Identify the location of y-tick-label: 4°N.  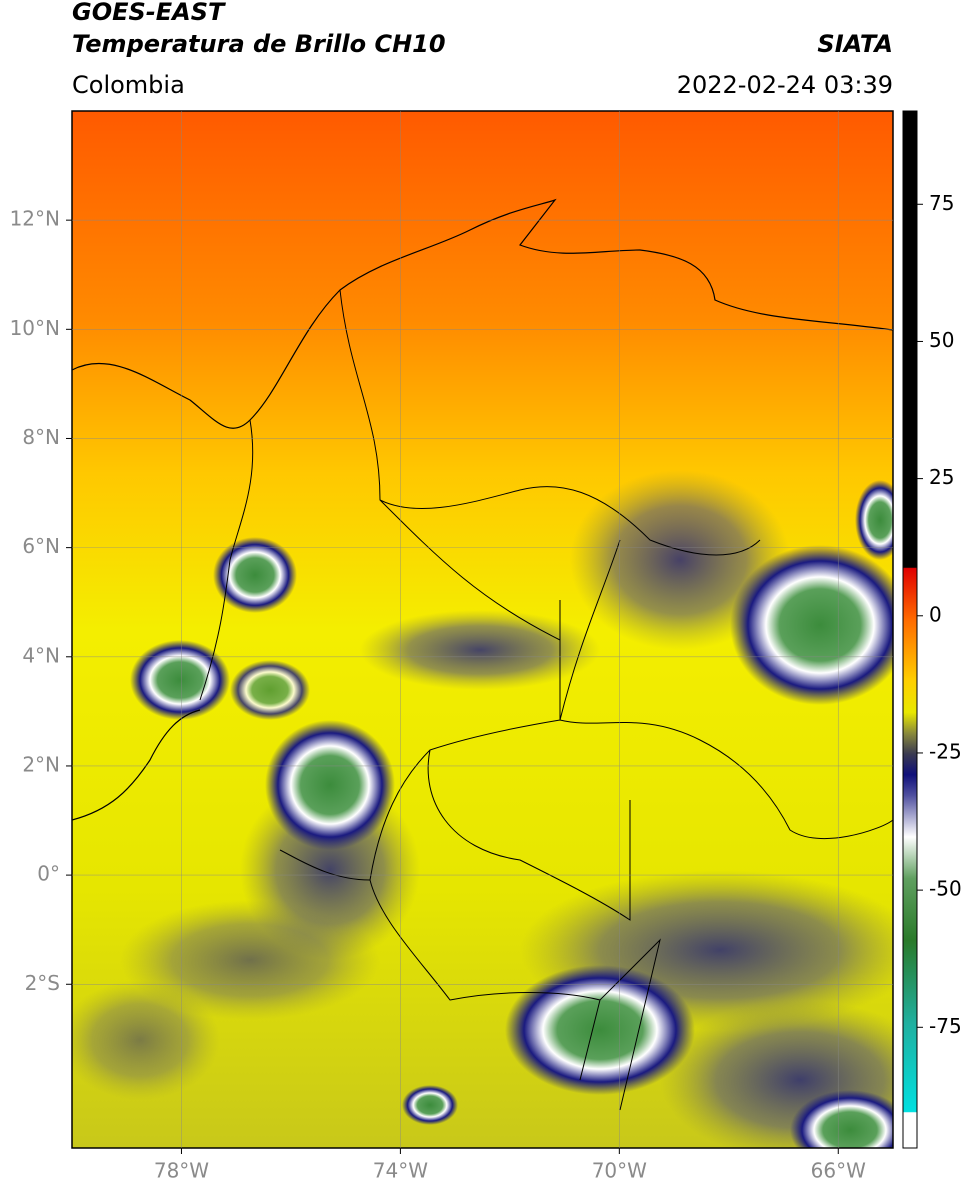
(41, 655).